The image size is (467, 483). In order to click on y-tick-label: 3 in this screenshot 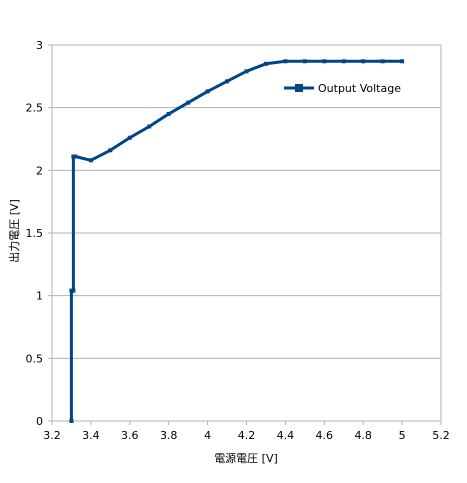, I will do `click(39, 45)`.